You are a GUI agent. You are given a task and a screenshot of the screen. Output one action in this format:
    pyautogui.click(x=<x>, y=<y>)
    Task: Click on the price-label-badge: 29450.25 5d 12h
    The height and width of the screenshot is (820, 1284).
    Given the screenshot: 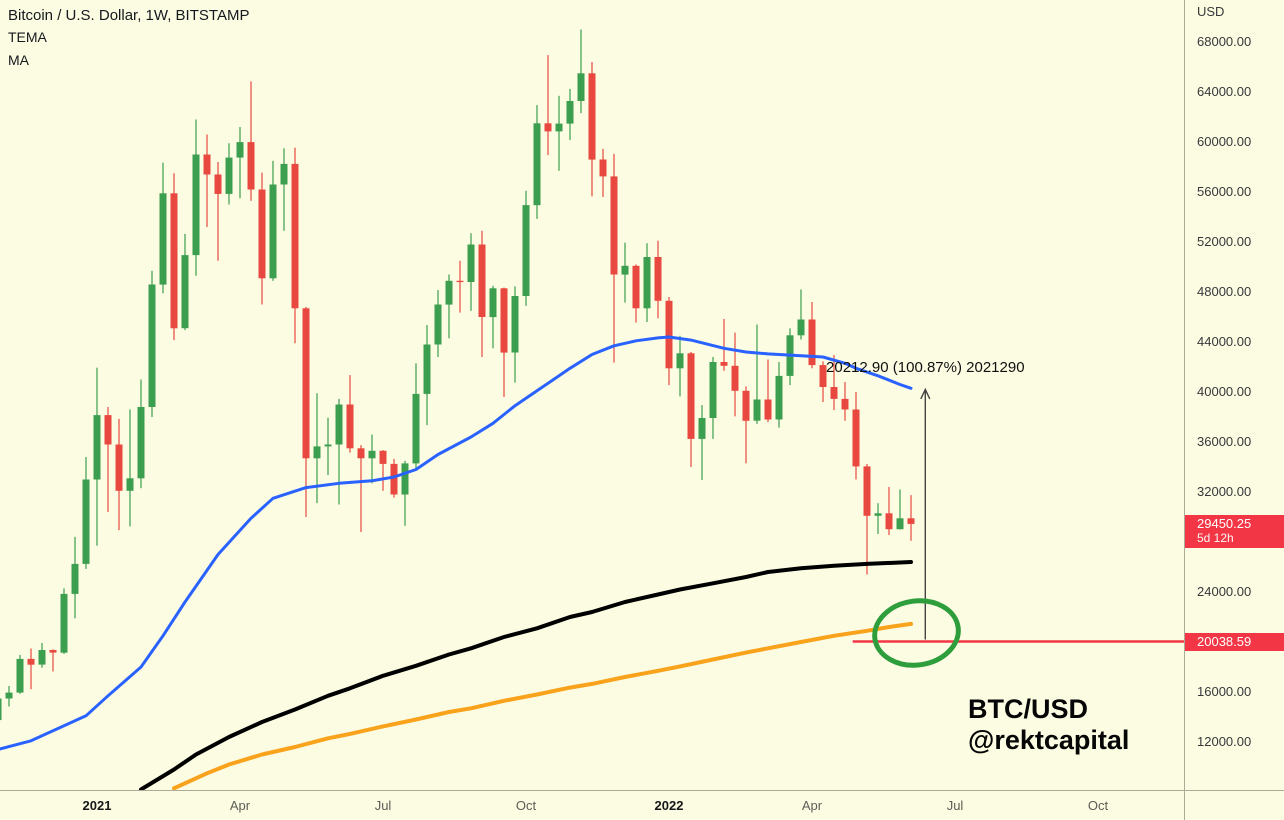 What is the action you would take?
    pyautogui.click(x=1234, y=531)
    